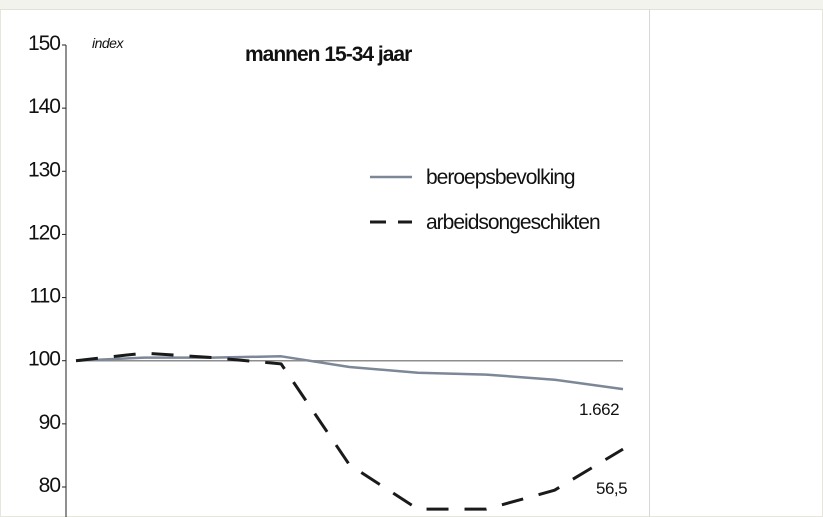 This screenshot has width=823, height=517. I want to click on chart-title: mannen 15-34 jaar, so click(328, 54).